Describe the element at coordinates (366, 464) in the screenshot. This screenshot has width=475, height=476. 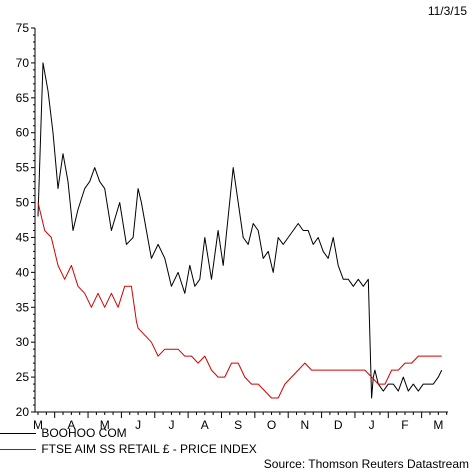
I see `source-note: Source: Thomson Reuters Datastream` at that location.